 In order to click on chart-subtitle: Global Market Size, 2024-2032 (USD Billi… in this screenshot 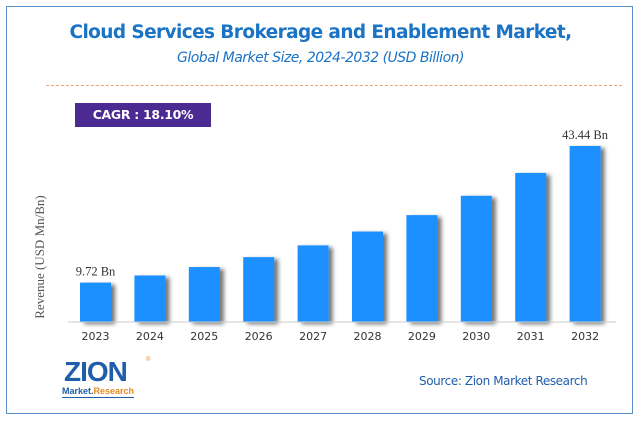, I will do `click(320, 58)`.